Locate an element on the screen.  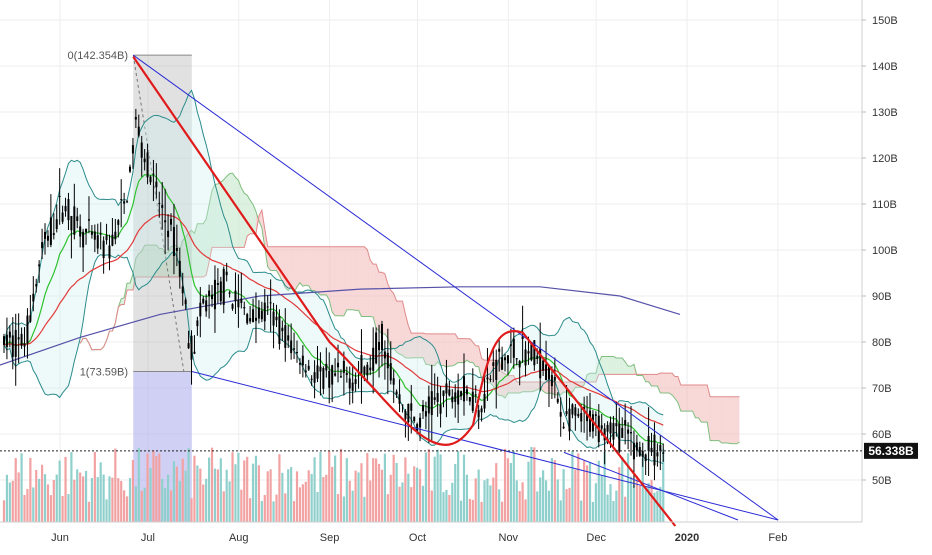
x-tick-label: 2020 is located at coordinates (687, 538).